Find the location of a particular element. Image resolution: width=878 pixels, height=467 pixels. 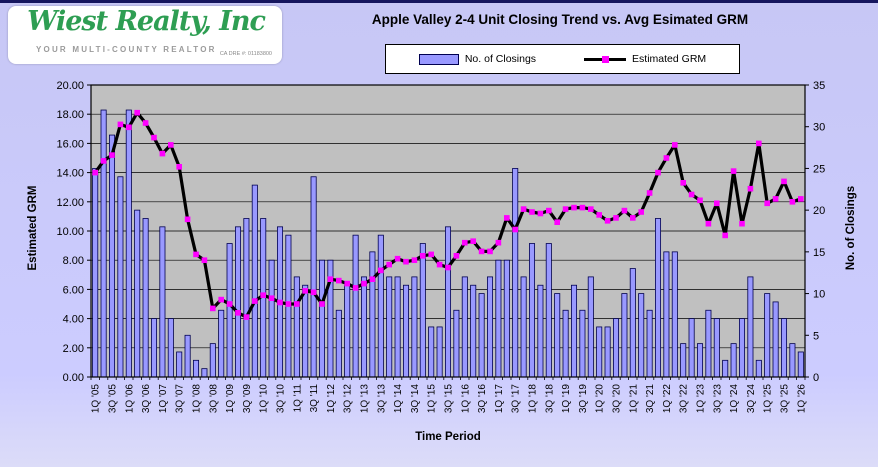

svg-text: 20.00 is located at coordinates (70, 86).